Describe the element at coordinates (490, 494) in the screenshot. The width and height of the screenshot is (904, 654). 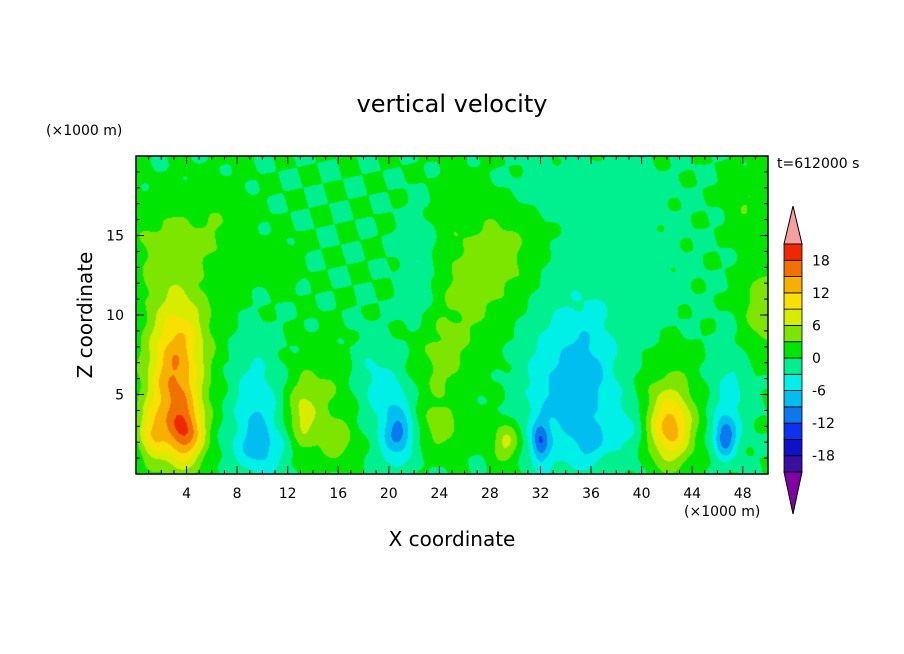
I see `x-tick-label: 28` at that location.